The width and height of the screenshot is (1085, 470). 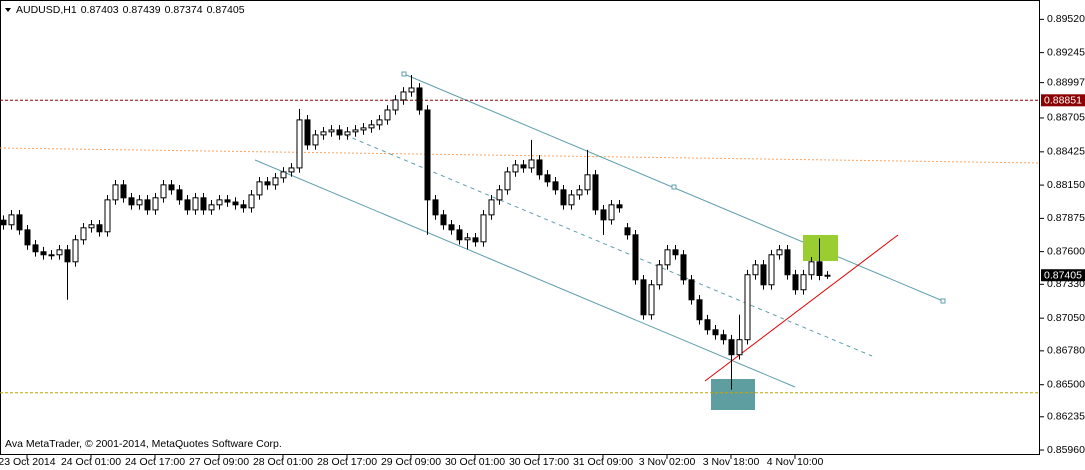 I want to click on header-price: 0.87374, so click(x=184, y=10).